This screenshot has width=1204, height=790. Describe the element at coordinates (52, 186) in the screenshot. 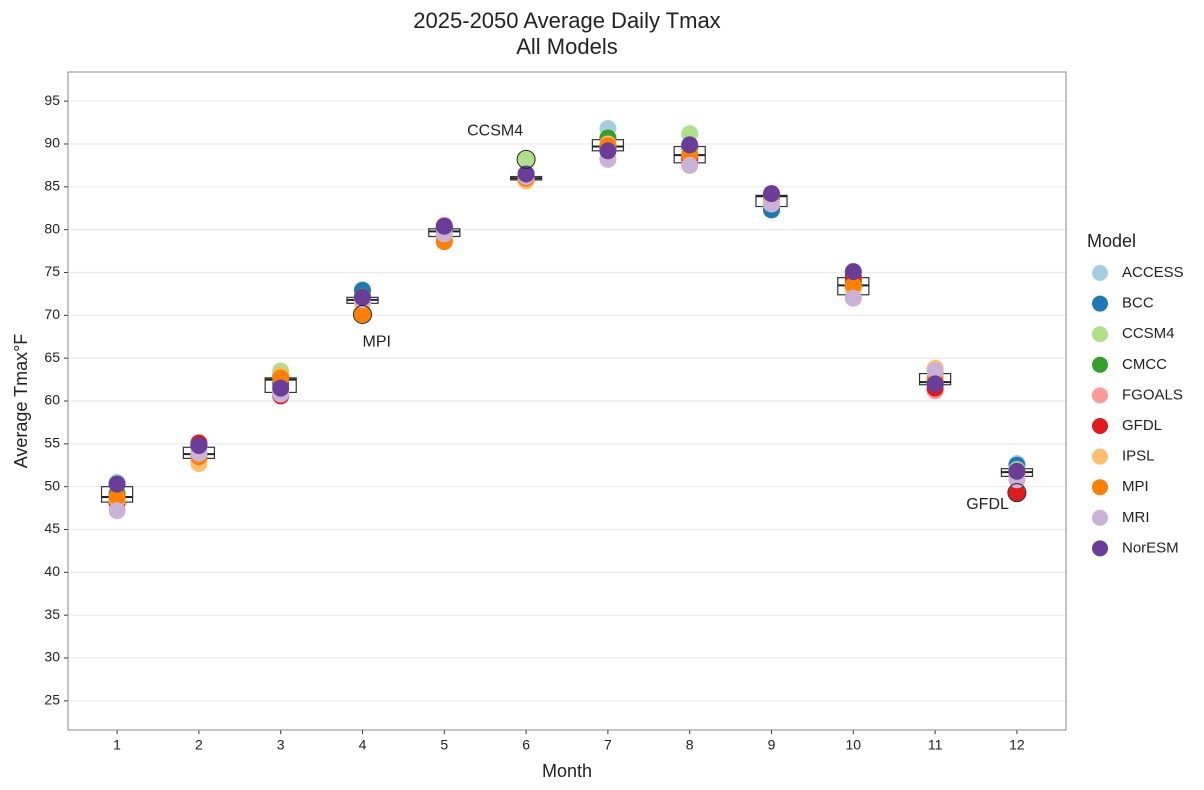

I see `y-tick-label: 85` at that location.